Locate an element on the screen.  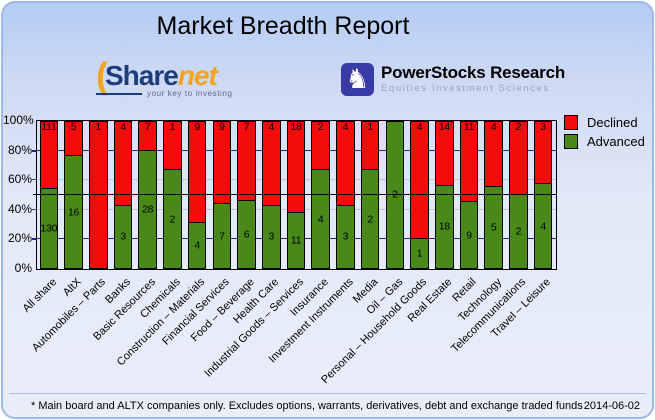
legend-swatch-declined is located at coordinates (571, 122).